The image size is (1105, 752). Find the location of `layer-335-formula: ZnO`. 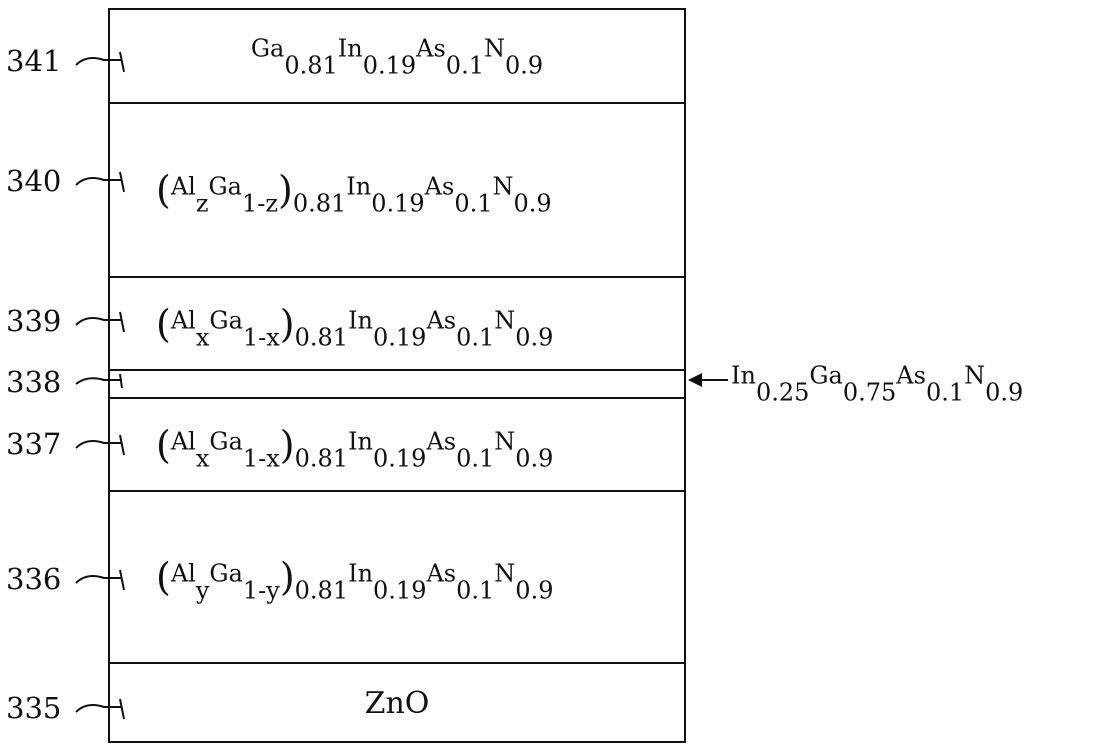

layer-335-formula: ZnO is located at coordinates (397, 703).